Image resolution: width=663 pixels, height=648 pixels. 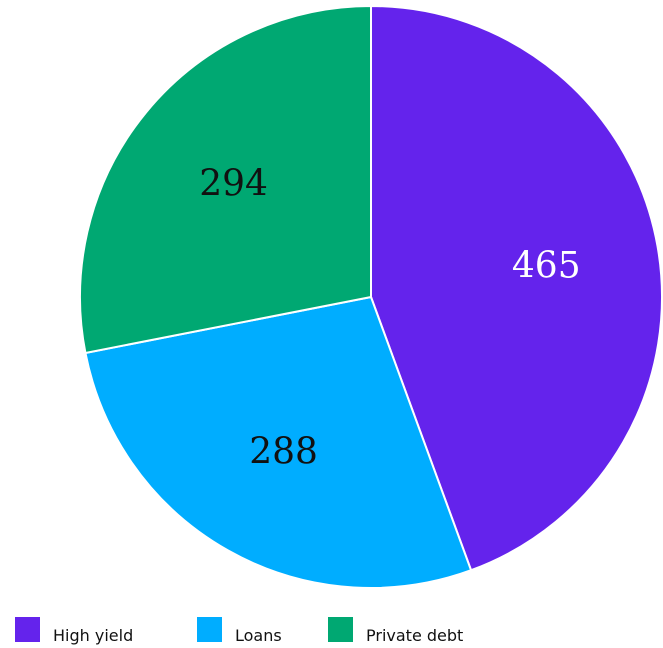 I want to click on legend-label-loans: Loans, so click(x=258, y=635).